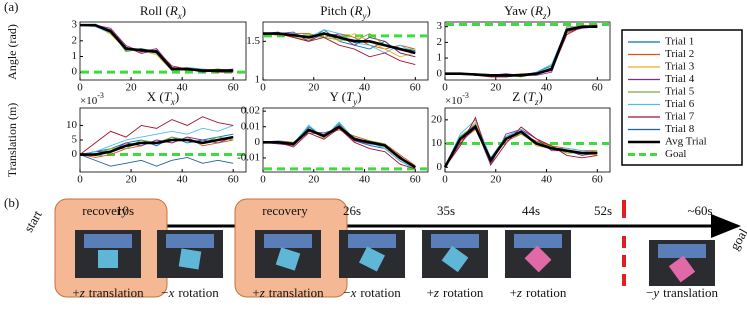 Image resolution: width=747 pixels, height=309 pixels. Describe the element at coordinates (457, 98) in the screenshot. I see `scale-note: ×10⁻³` at that location.